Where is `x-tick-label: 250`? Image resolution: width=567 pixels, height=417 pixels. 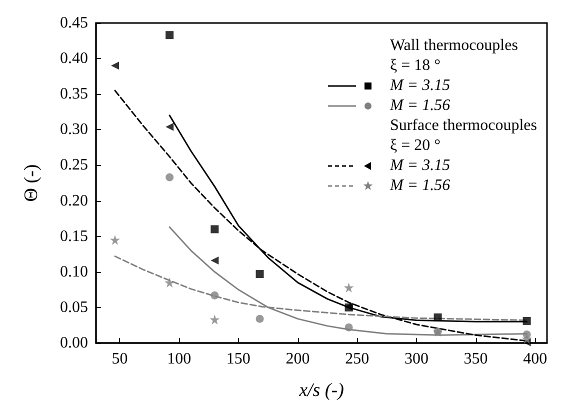 x-tick-label: 250 is located at coordinates (357, 359).